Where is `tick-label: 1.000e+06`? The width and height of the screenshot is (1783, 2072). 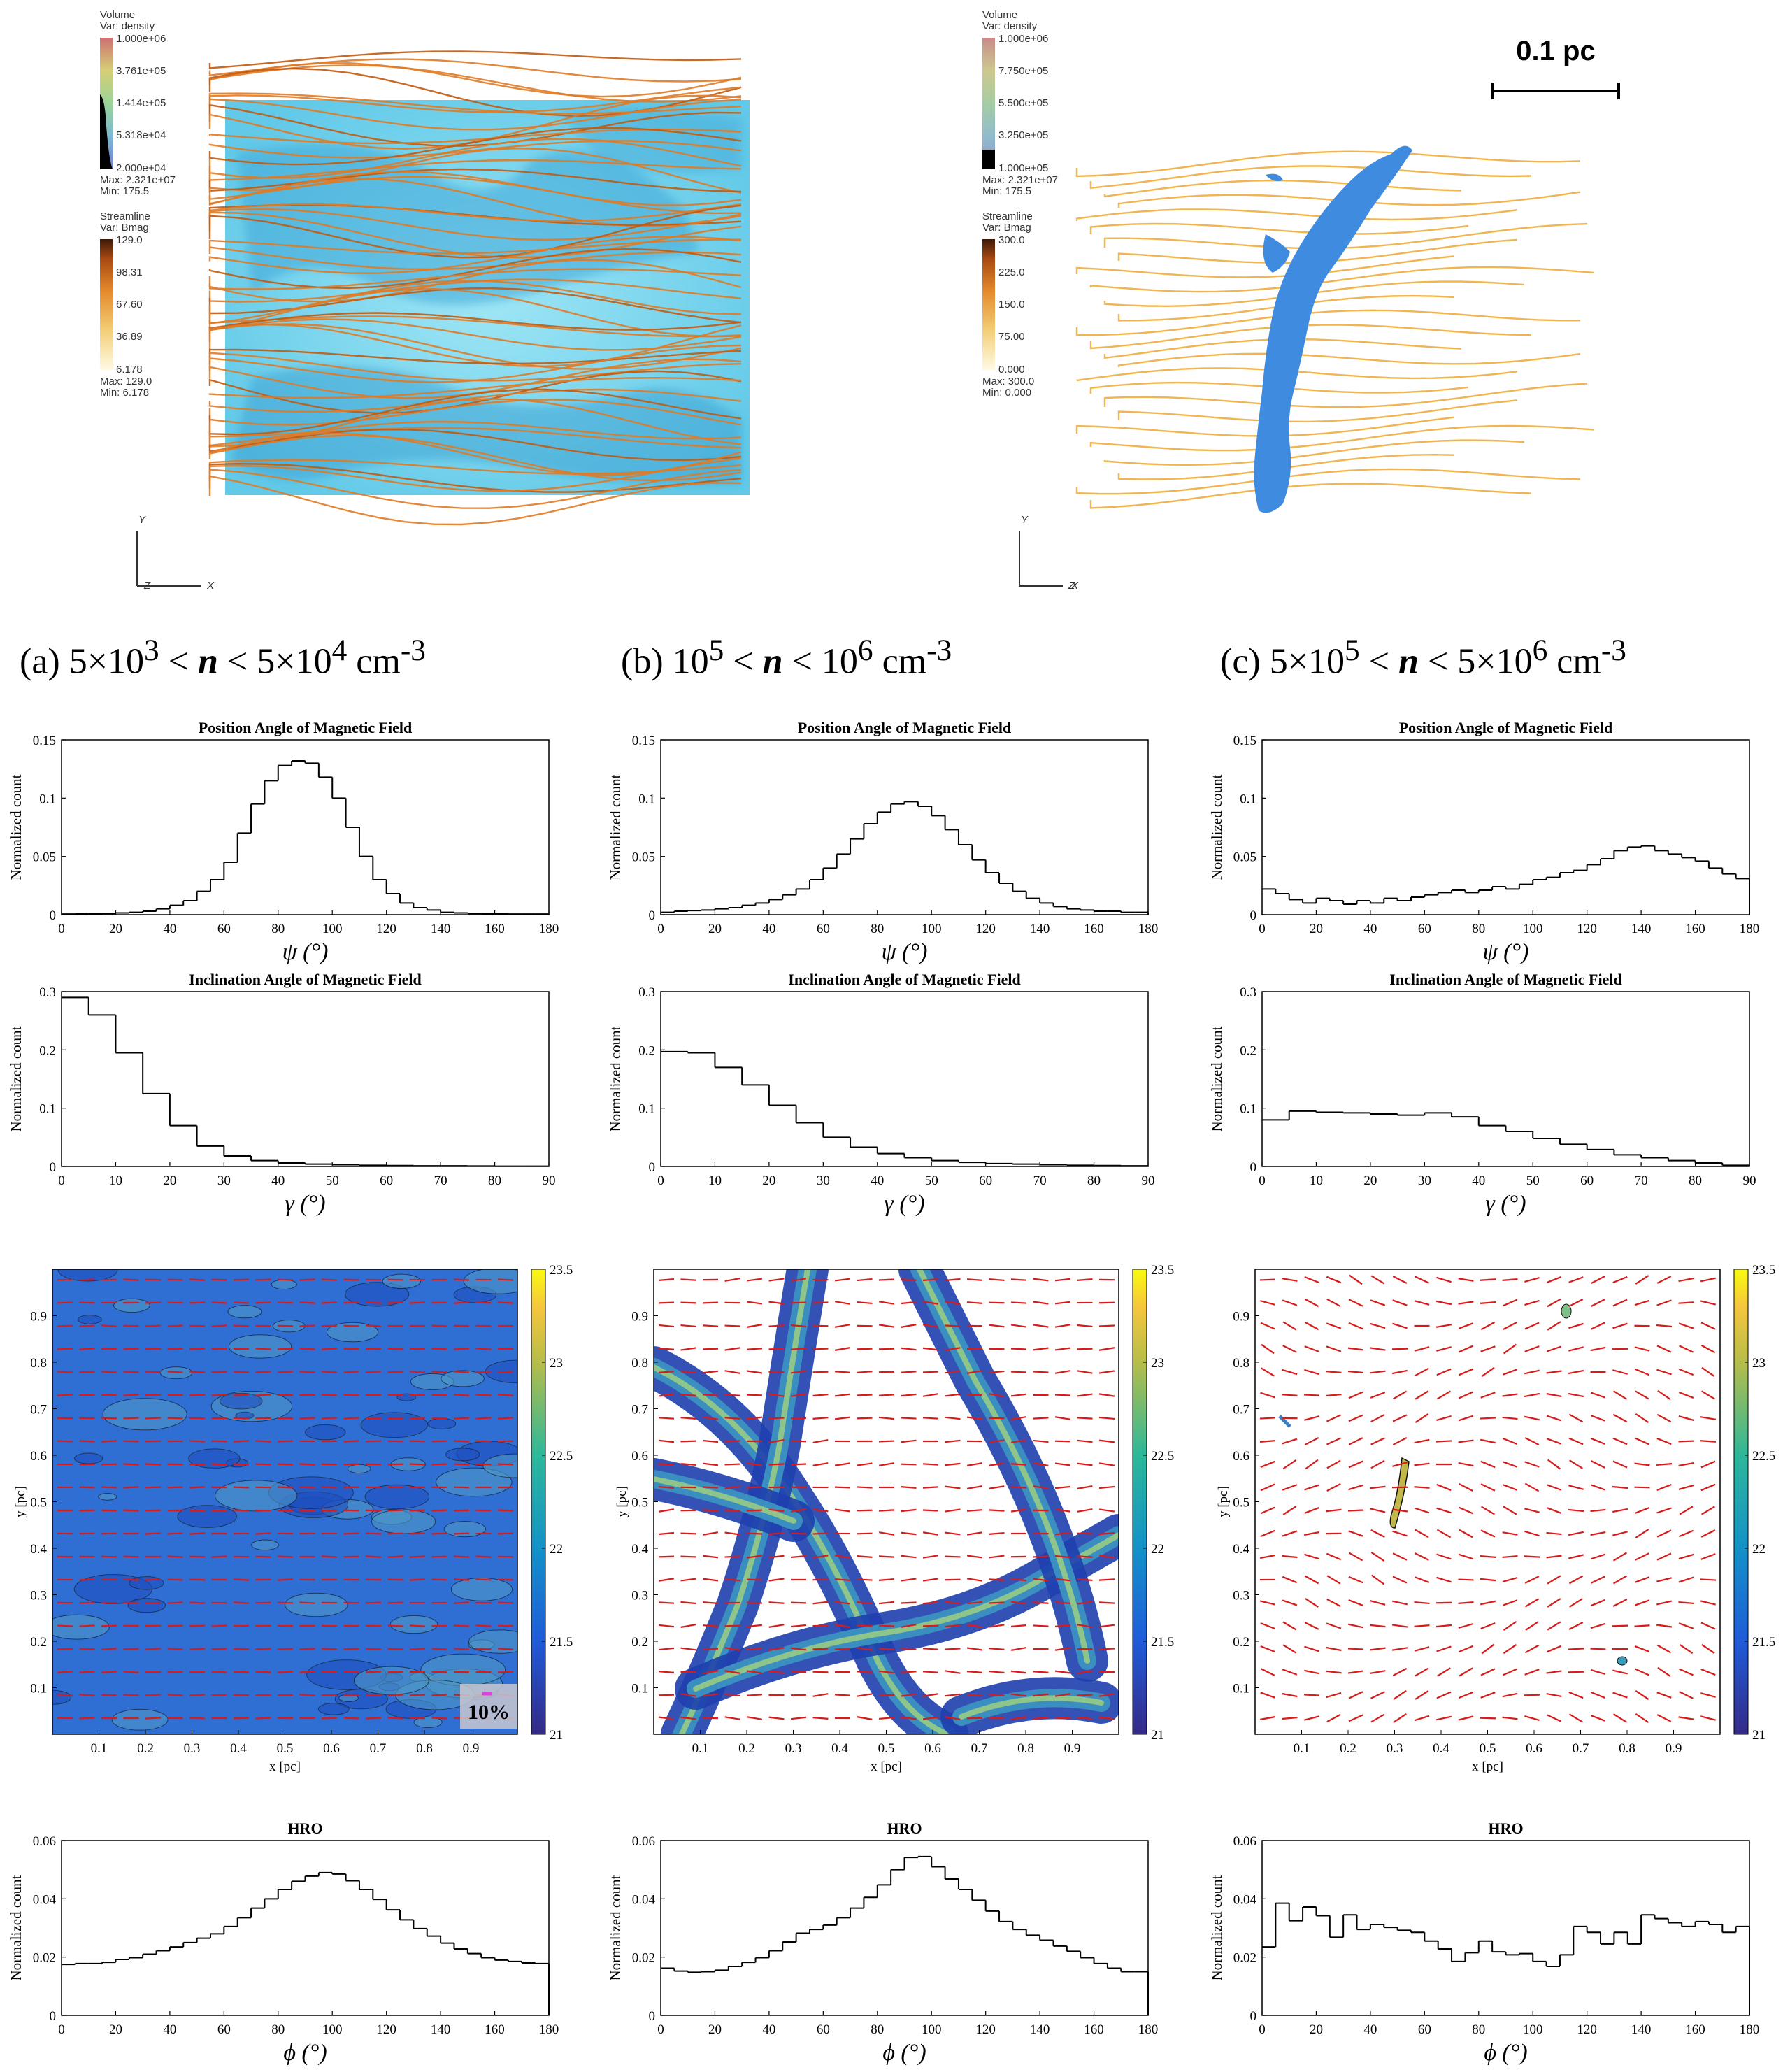
tick-label: 1.000e+06 is located at coordinates (1023, 39).